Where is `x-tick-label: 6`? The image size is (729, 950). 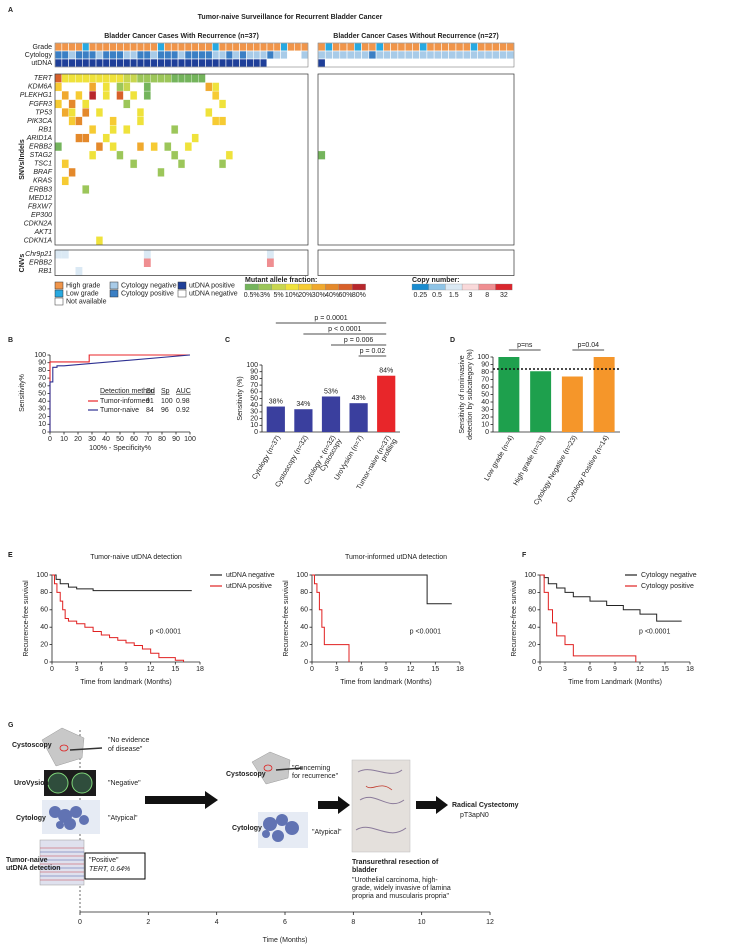
x-tick-label: 6 is located at coordinates (101, 669).